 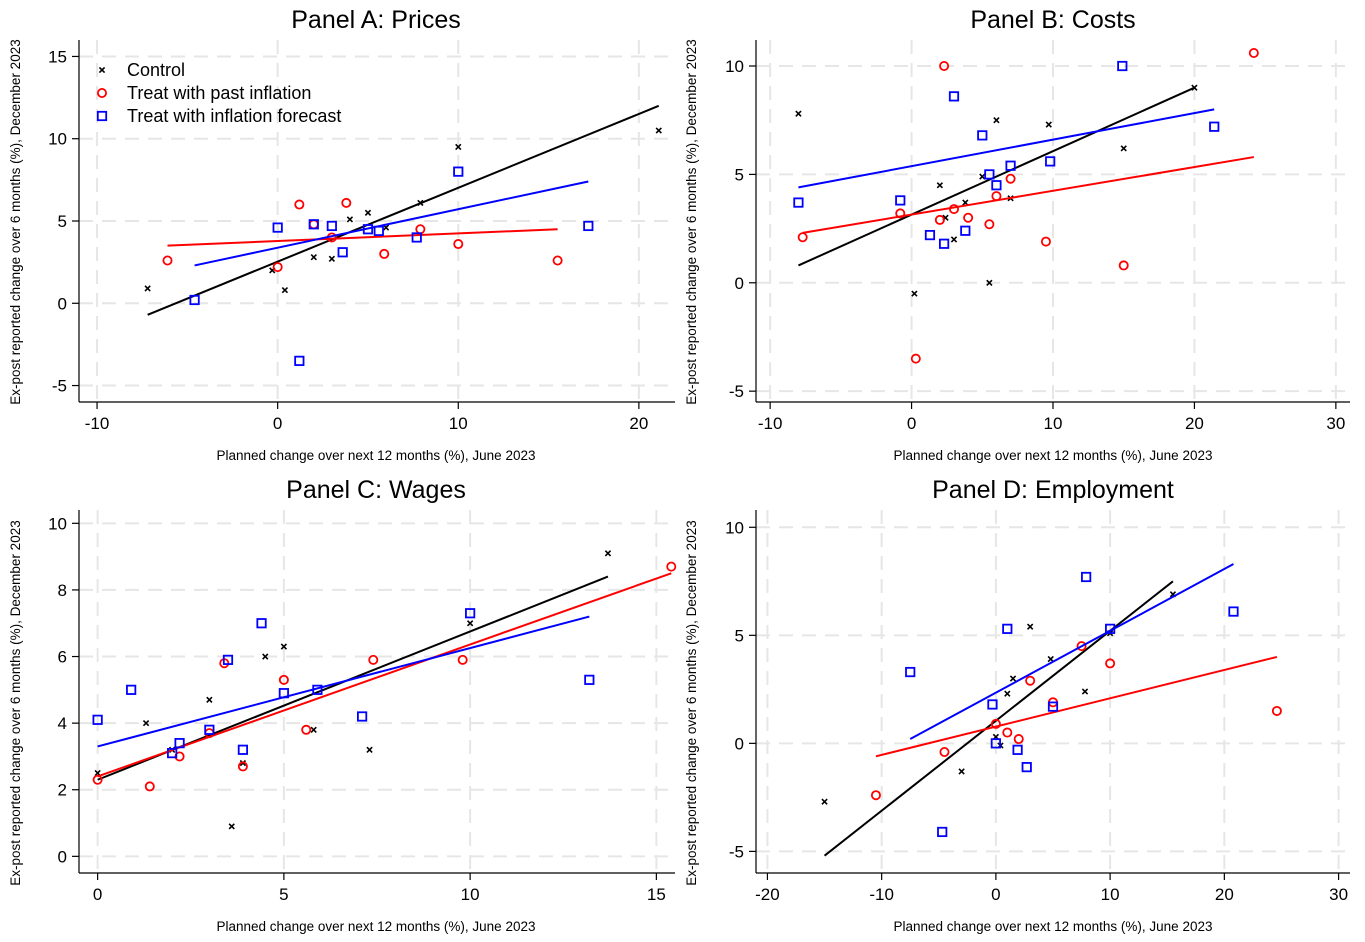 What do you see at coordinates (141, 70) in the screenshot?
I see `legend-item-control: Control` at bounding box center [141, 70].